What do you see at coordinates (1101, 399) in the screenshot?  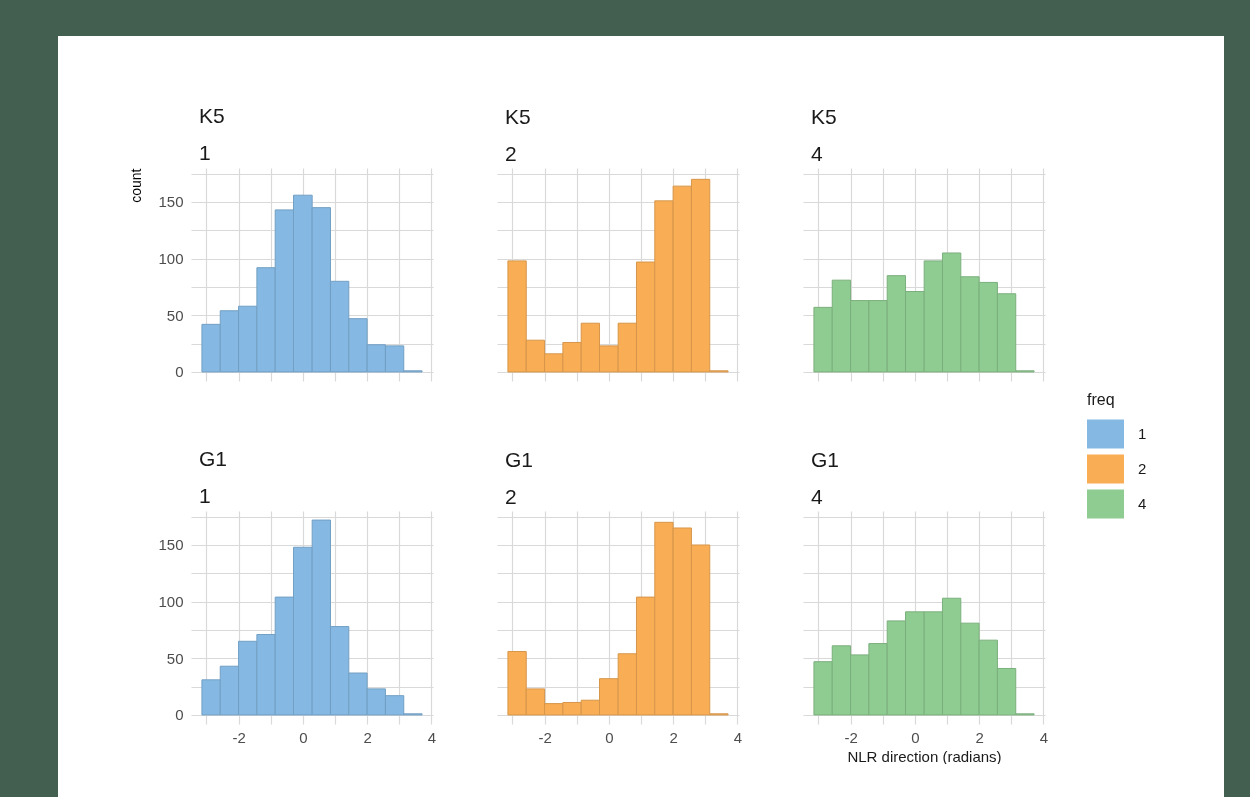 I see `legend-title: freq` at bounding box center [1101, 399].